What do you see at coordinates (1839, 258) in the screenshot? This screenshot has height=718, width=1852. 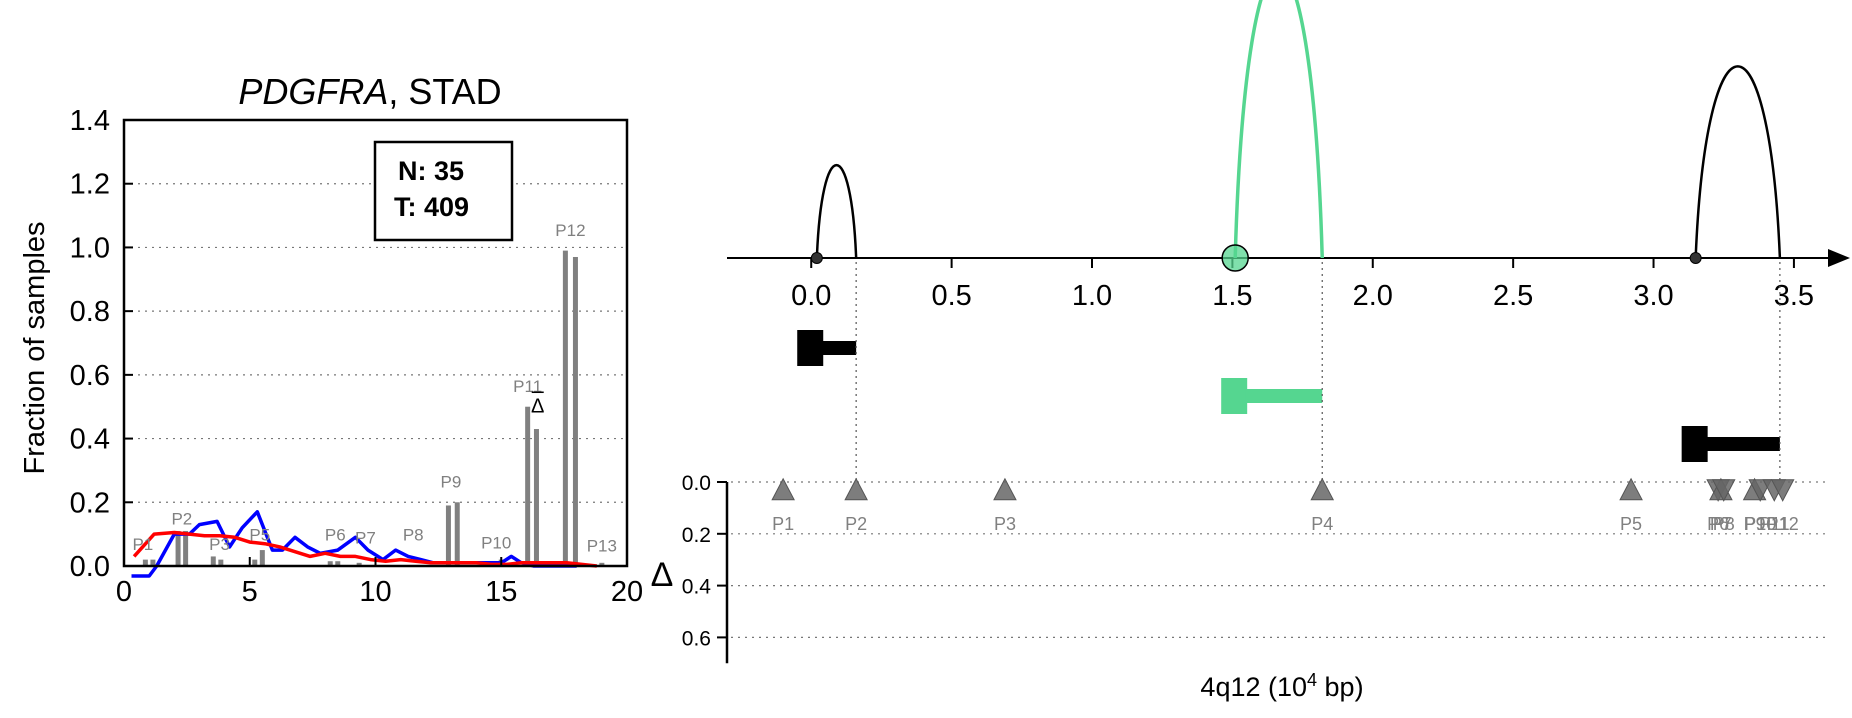 I see `axis-arrowhead` at bounding box center [1839, 258].